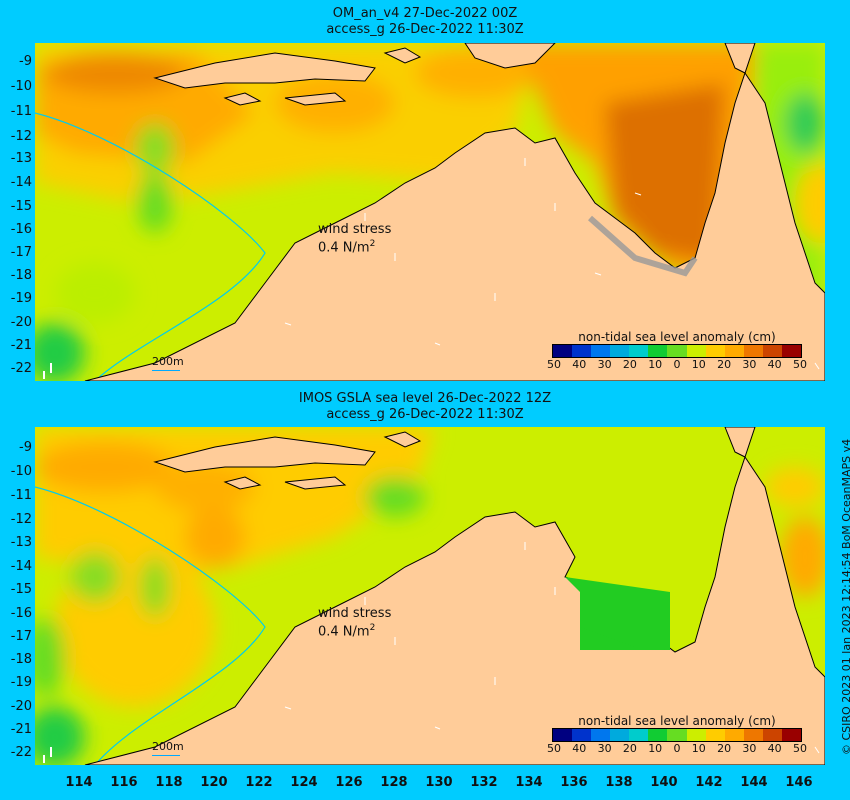 The height and width of the screenshot is (800, 850). Describe the element at coordinates (529, 782) in the screenshot. I see `lon-tick: 134` at that location.